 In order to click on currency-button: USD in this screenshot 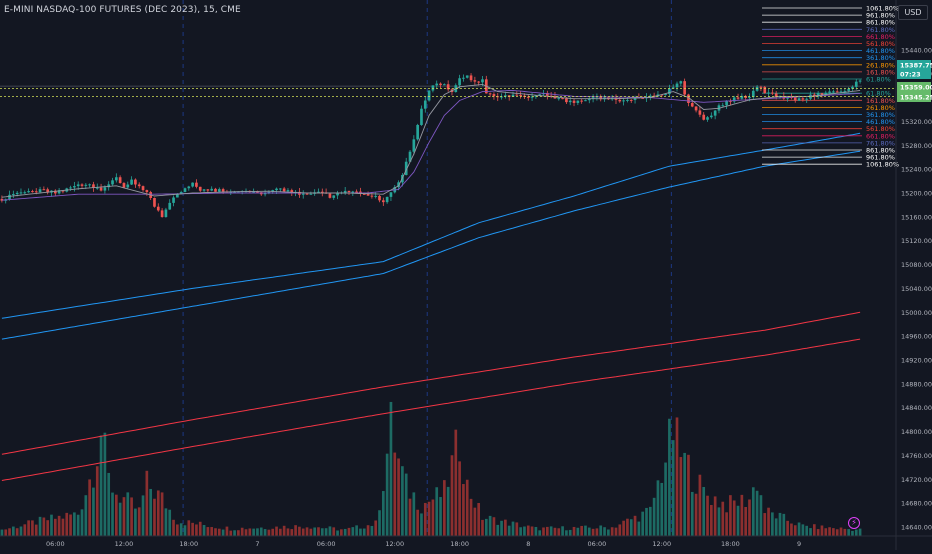, I will do `click(913, 12)`.